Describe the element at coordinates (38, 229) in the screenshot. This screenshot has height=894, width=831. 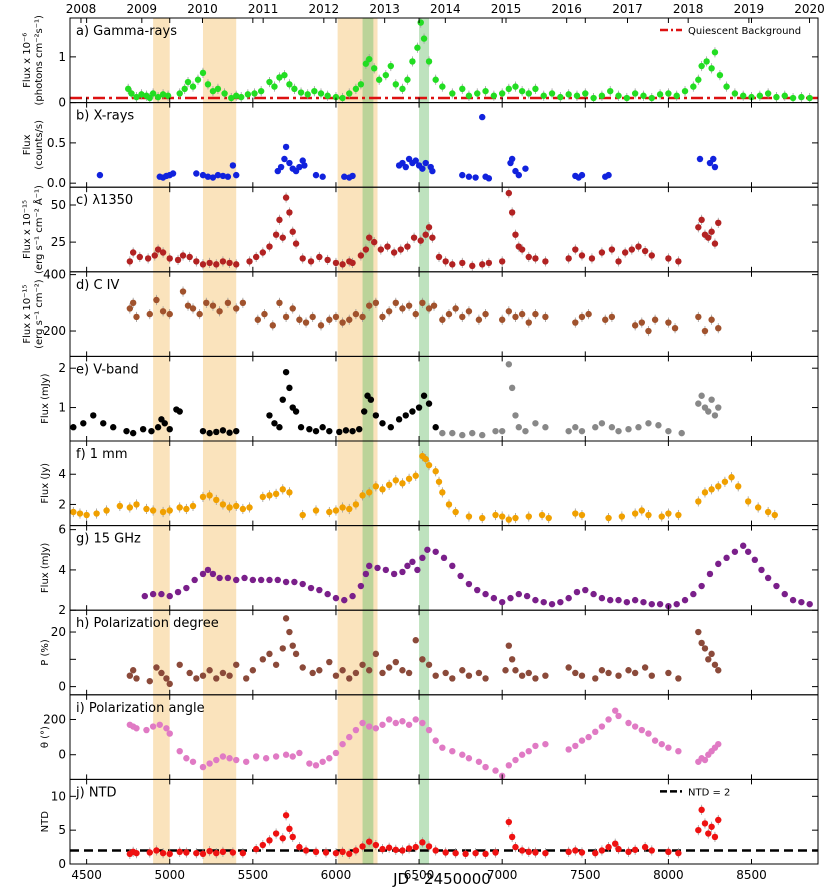
I see `y-axis-label: (erg s⁻¹ cm⁻² Å⁻¹)` at that location.